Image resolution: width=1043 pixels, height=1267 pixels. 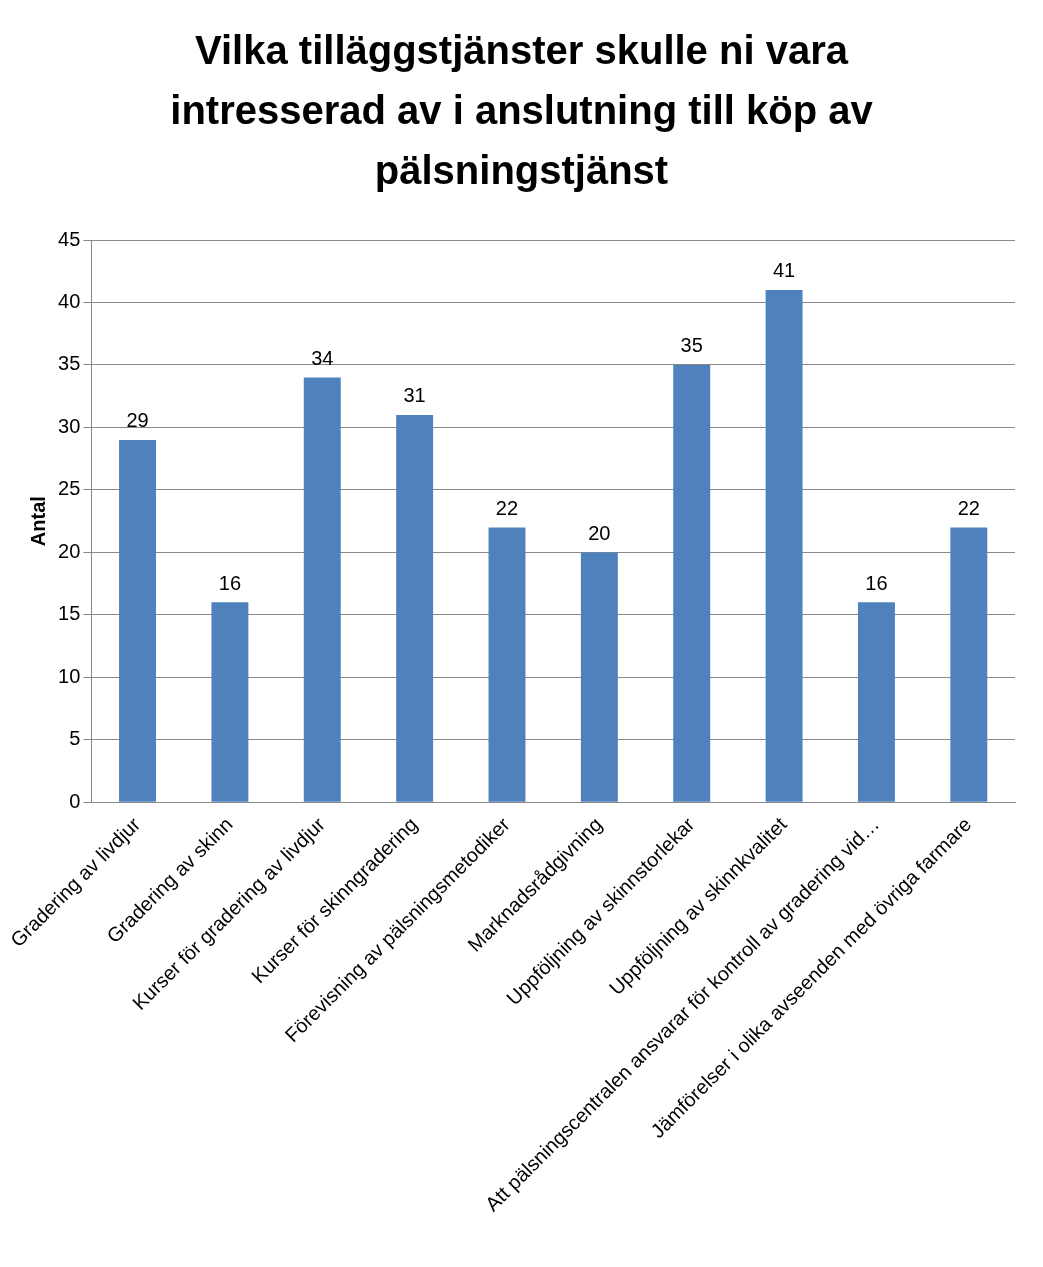 What do you see at coordinates (322, 357) in the screenshot?
I see `data-label: 34` at bounding box center [322, 357].